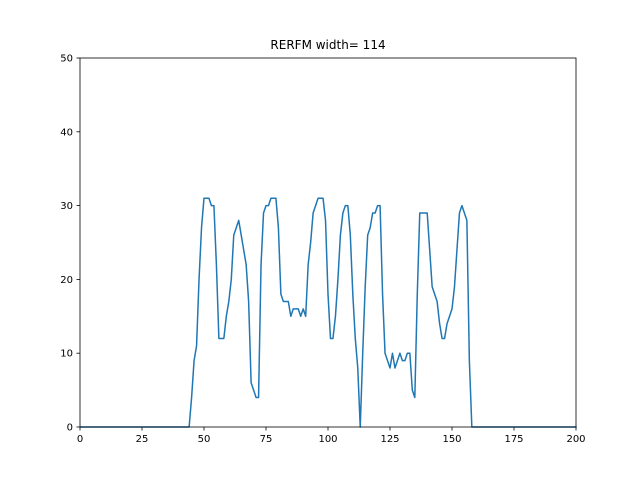 This screenshot has width=640, height=480. I want to click on y-tick-label: 10, so click(66, 354).